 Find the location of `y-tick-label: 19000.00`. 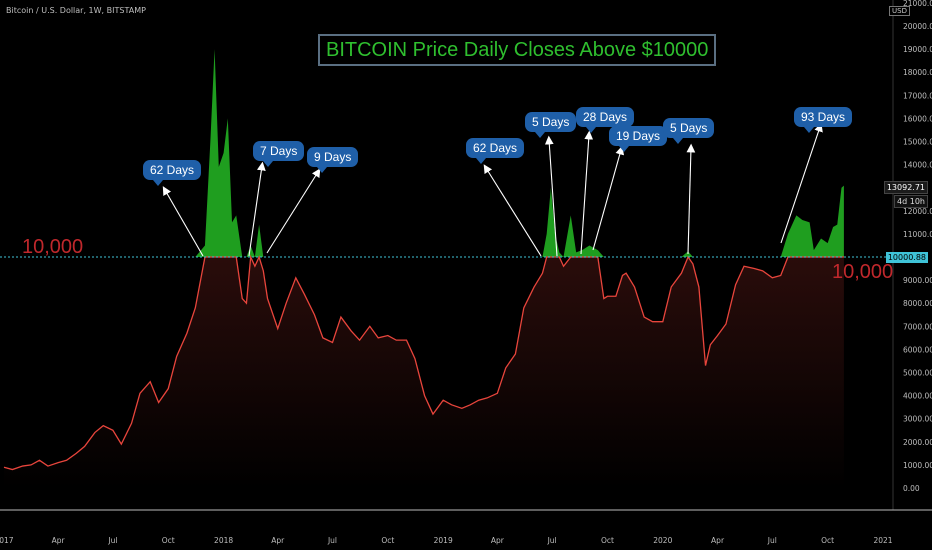

y-tick-label: 19000.00 is located at coordinates (917, 49).